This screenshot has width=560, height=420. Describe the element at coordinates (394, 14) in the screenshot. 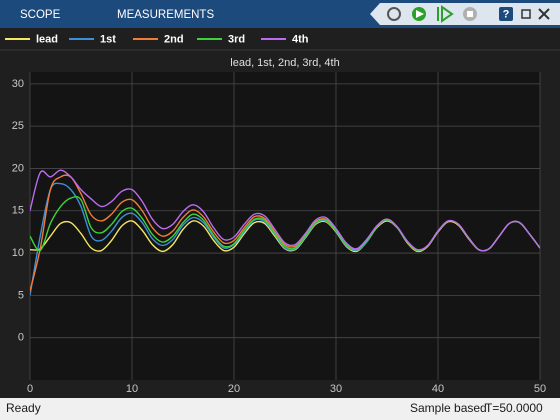

I see `settings-icon` at that location.